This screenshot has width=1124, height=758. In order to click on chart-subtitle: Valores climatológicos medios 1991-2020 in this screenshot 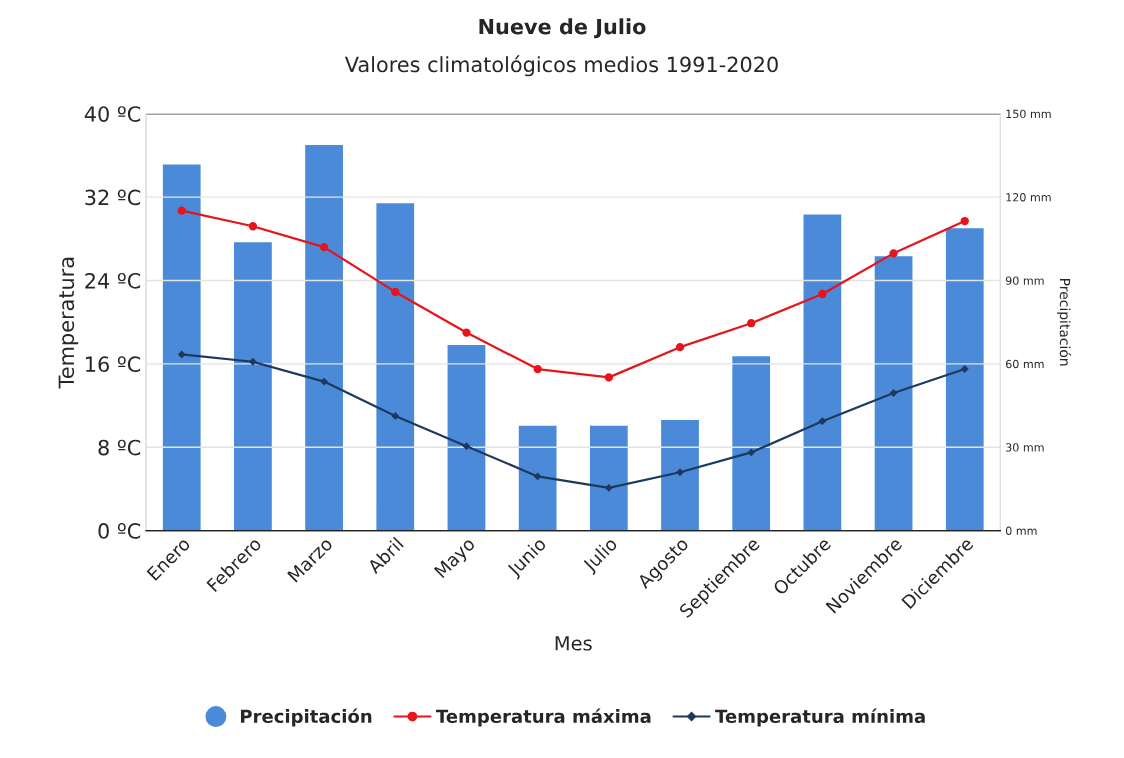, I will do `click(561, 66)`.